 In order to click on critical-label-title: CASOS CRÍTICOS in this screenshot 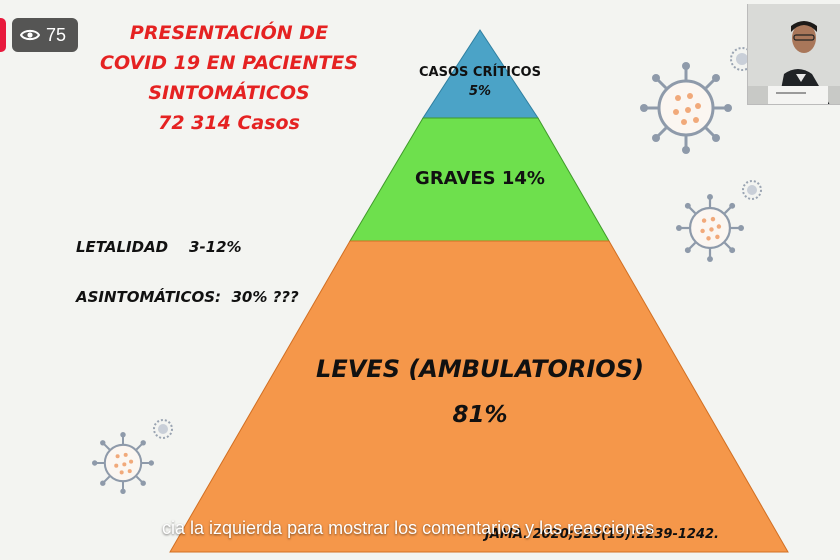, I will do `click(480, 72)`.